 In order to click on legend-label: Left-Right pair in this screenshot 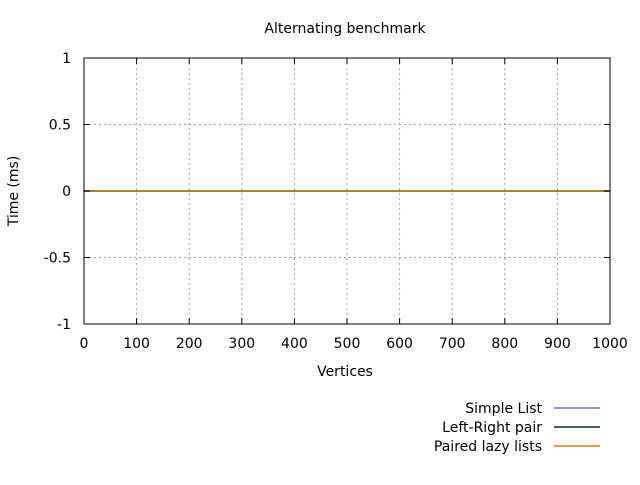, I will do `click(492, 428)`.